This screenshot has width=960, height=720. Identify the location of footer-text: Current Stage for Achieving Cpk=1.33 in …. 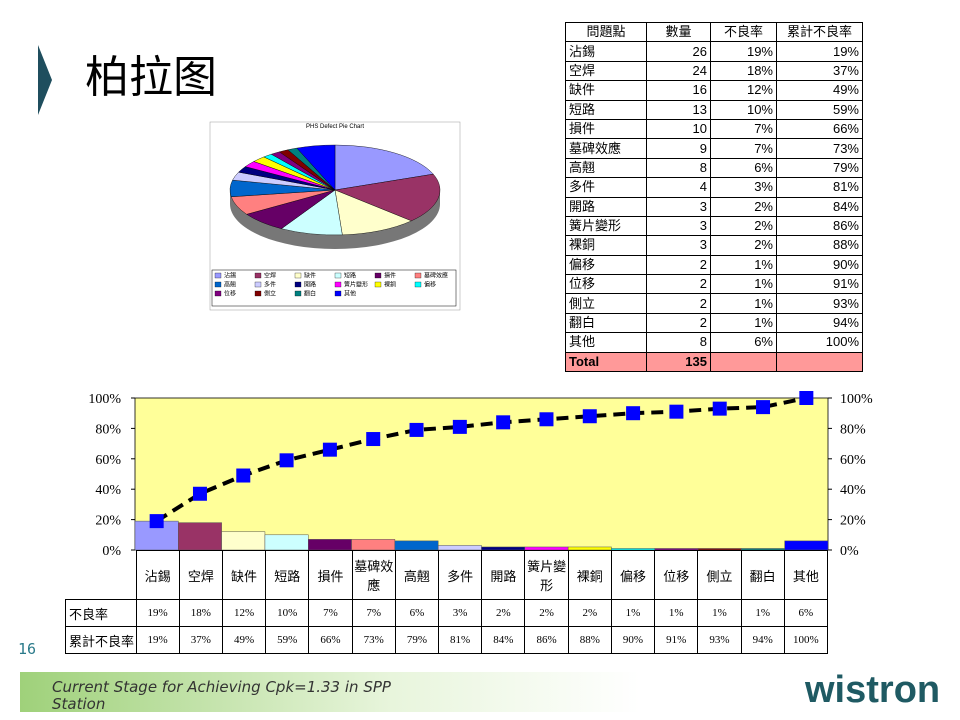
(221, 695).